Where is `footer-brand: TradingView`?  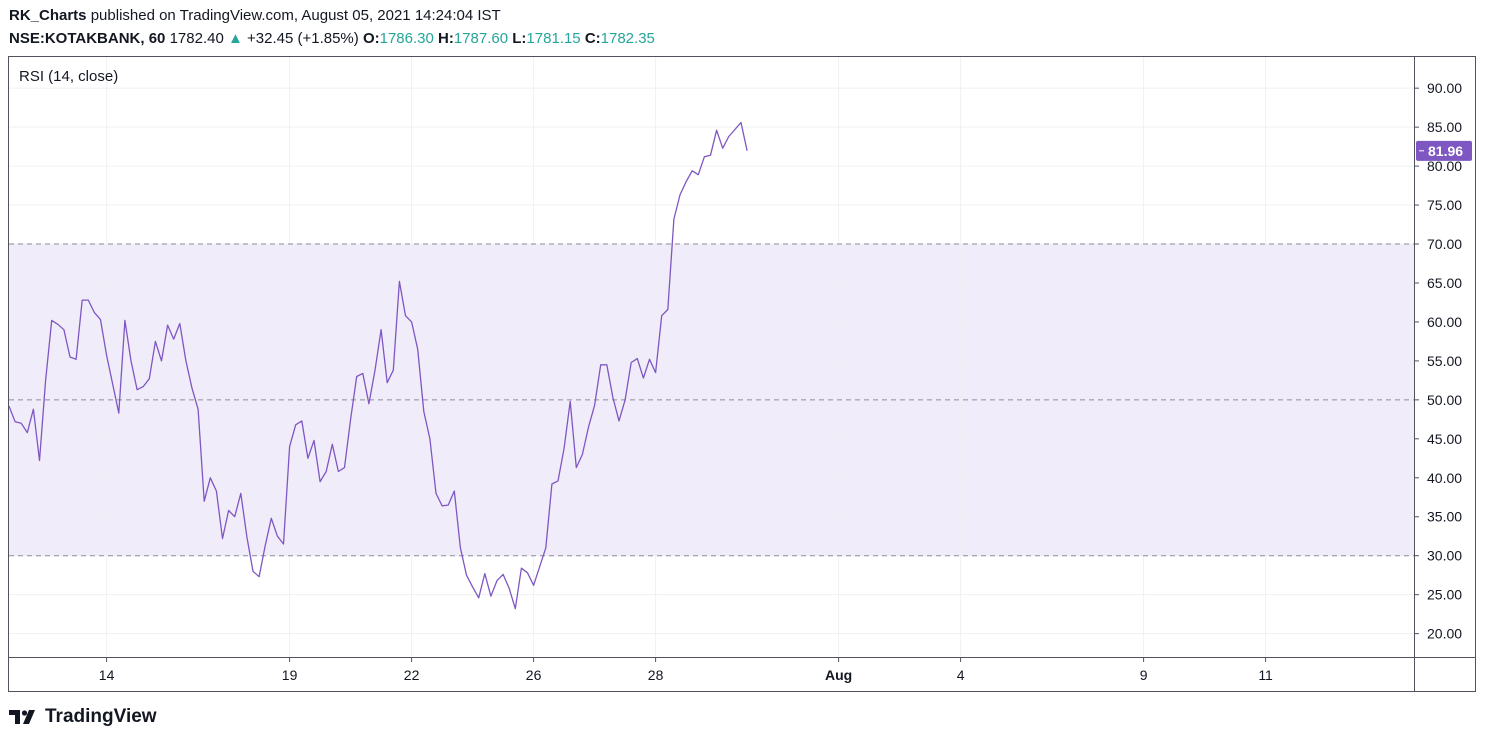 footer-brand: TradingView is located at coordinates (83, 717).